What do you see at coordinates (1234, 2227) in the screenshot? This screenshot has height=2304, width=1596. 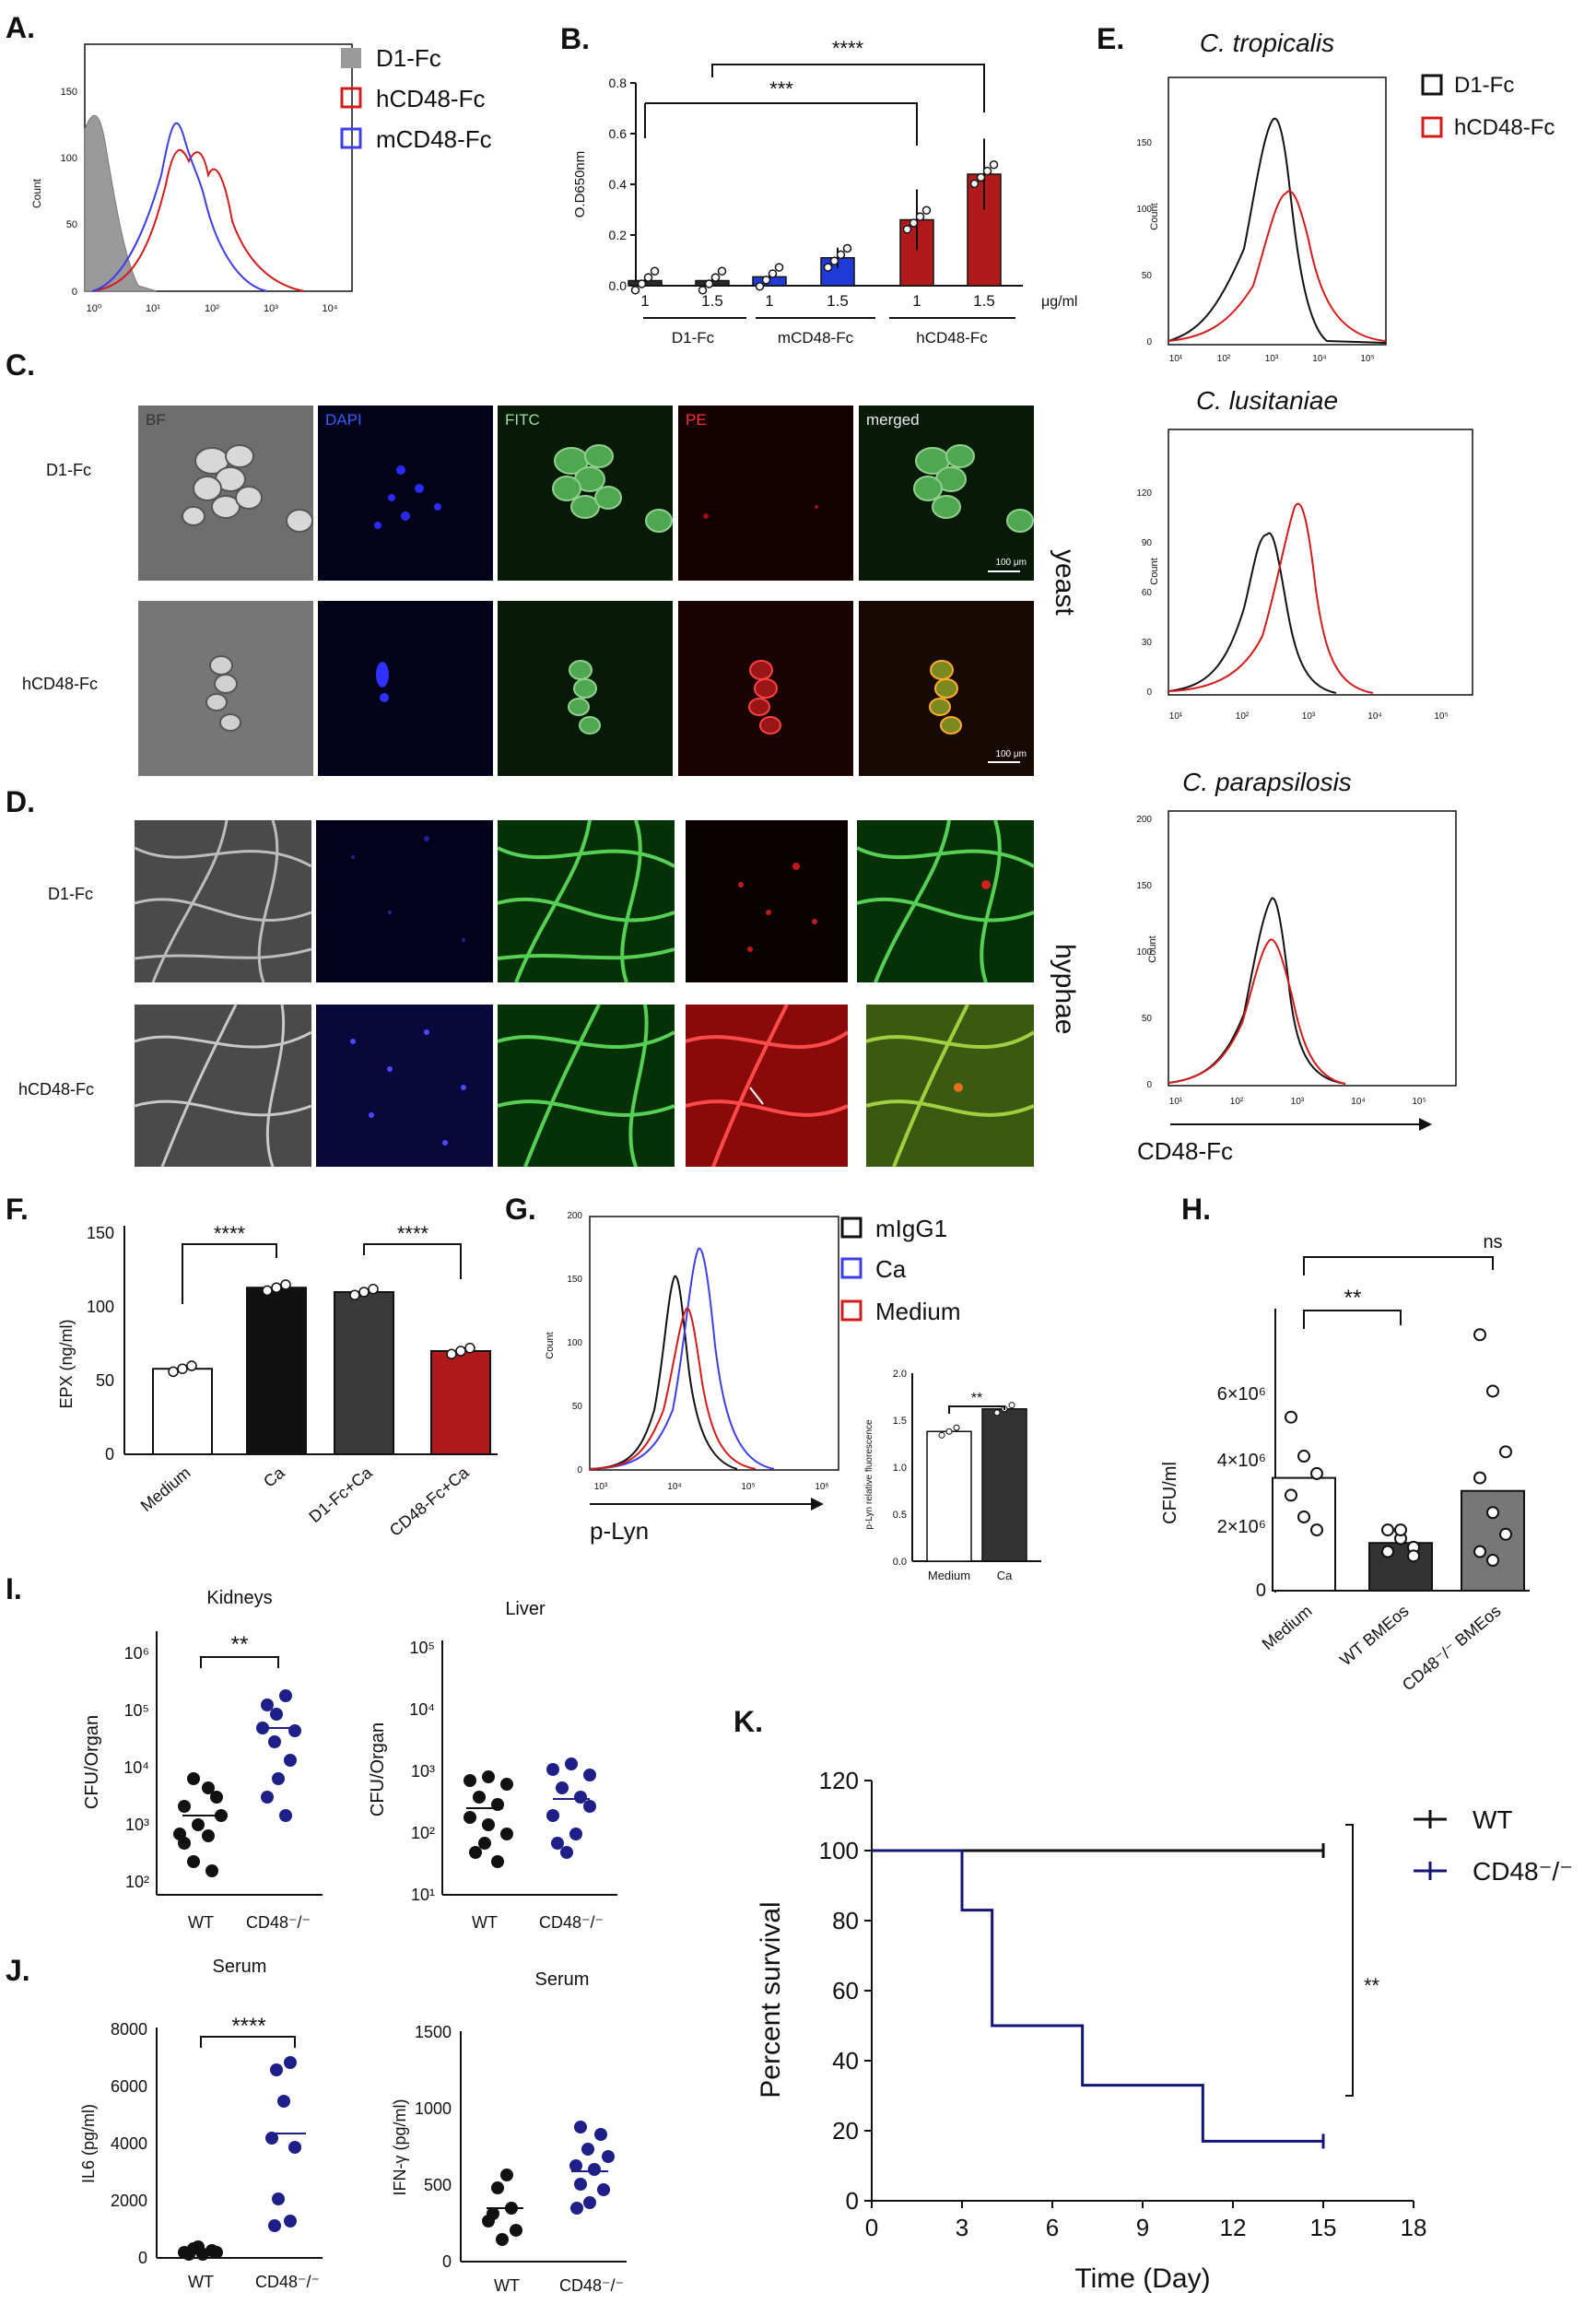 I see `k-xtick: 12` at bounding box center [1234, 2227].